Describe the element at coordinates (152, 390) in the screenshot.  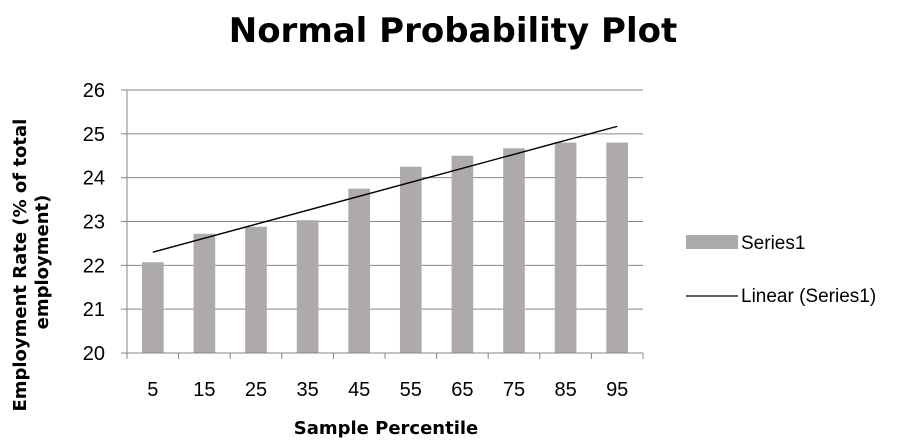
I see `x-tick-label: 5` at that location.